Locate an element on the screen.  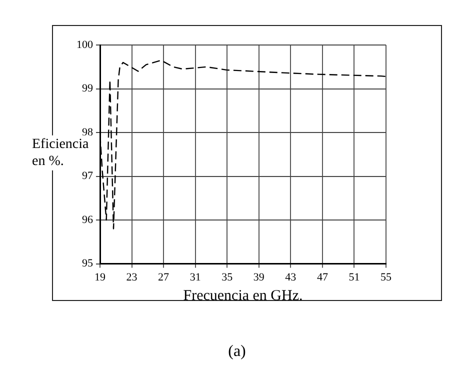
x-axis-title: Frecuencia en GHz. is located at coordinates (243, 296).